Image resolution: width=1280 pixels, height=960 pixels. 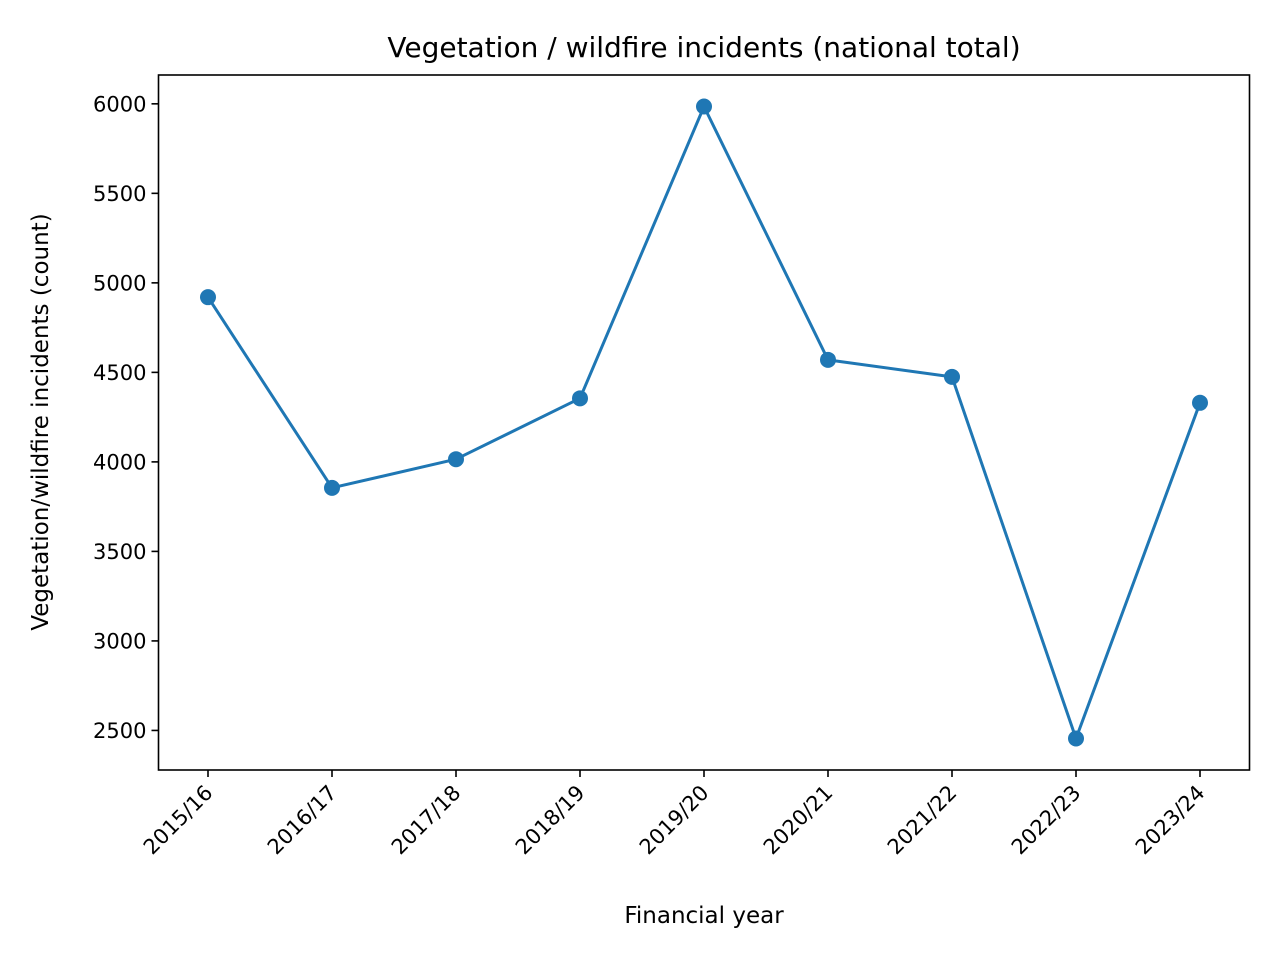 I want to click on y-tick-label: 4000, so click(x=119, y=462).